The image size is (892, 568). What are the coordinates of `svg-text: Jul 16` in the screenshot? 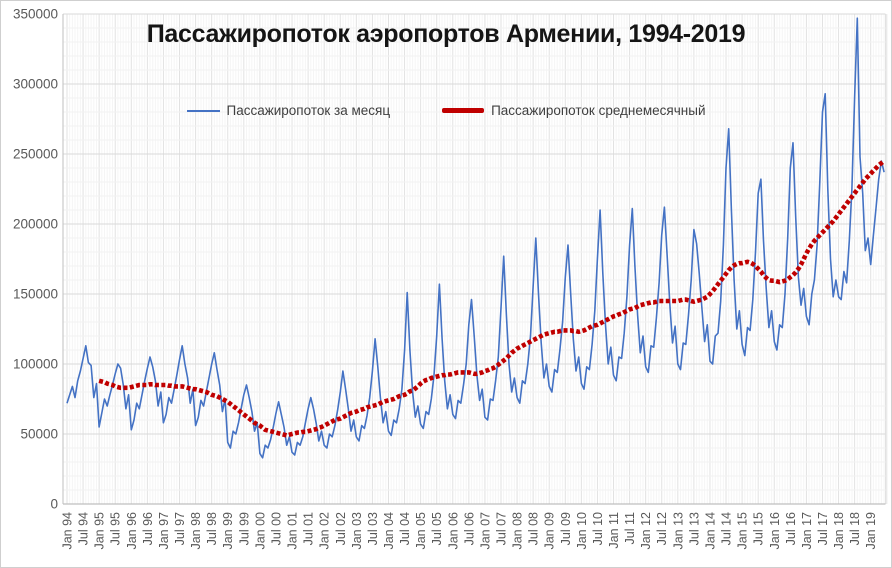 It's located at (791, 528).